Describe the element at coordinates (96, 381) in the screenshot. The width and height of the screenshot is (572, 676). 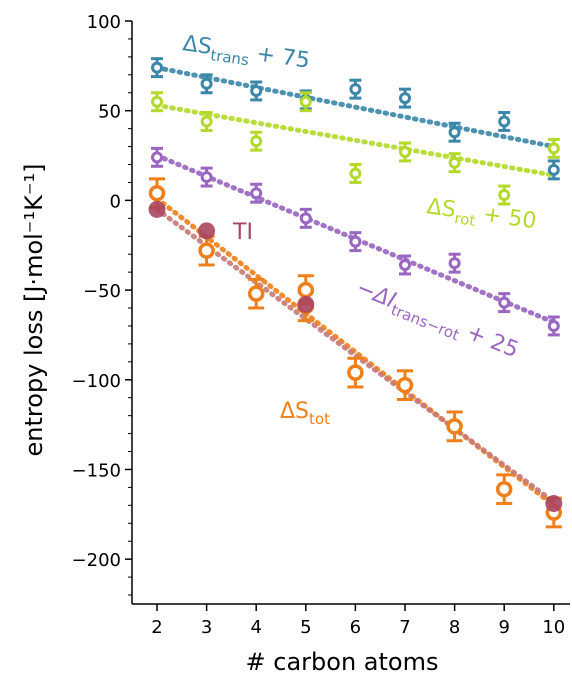
I see `y-tick-label: −100` at that location.